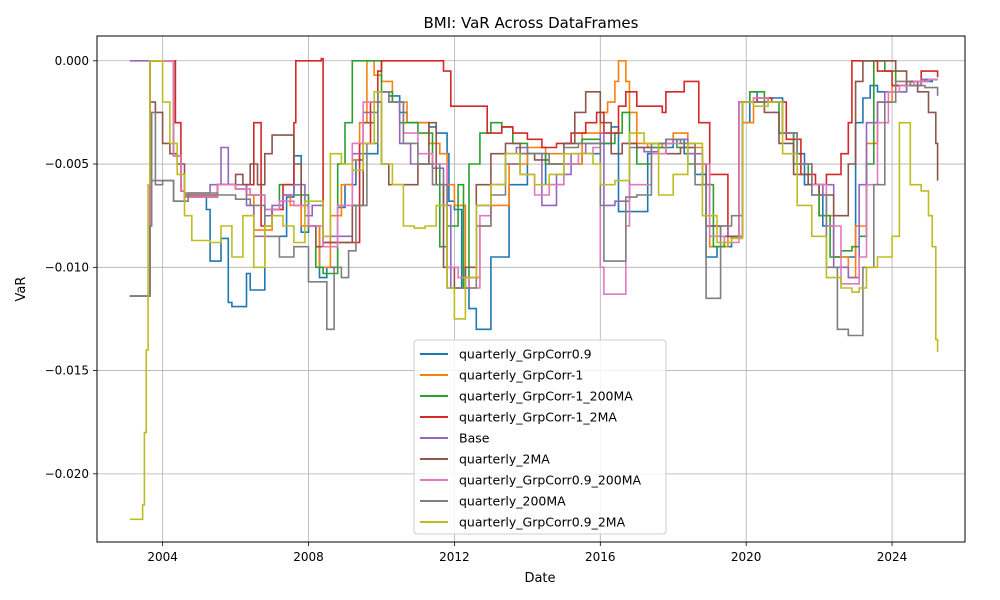 The height and width of the screenshot is (600, 1000). I want to click on y-tick-label: −0.010, so click(67, 267).